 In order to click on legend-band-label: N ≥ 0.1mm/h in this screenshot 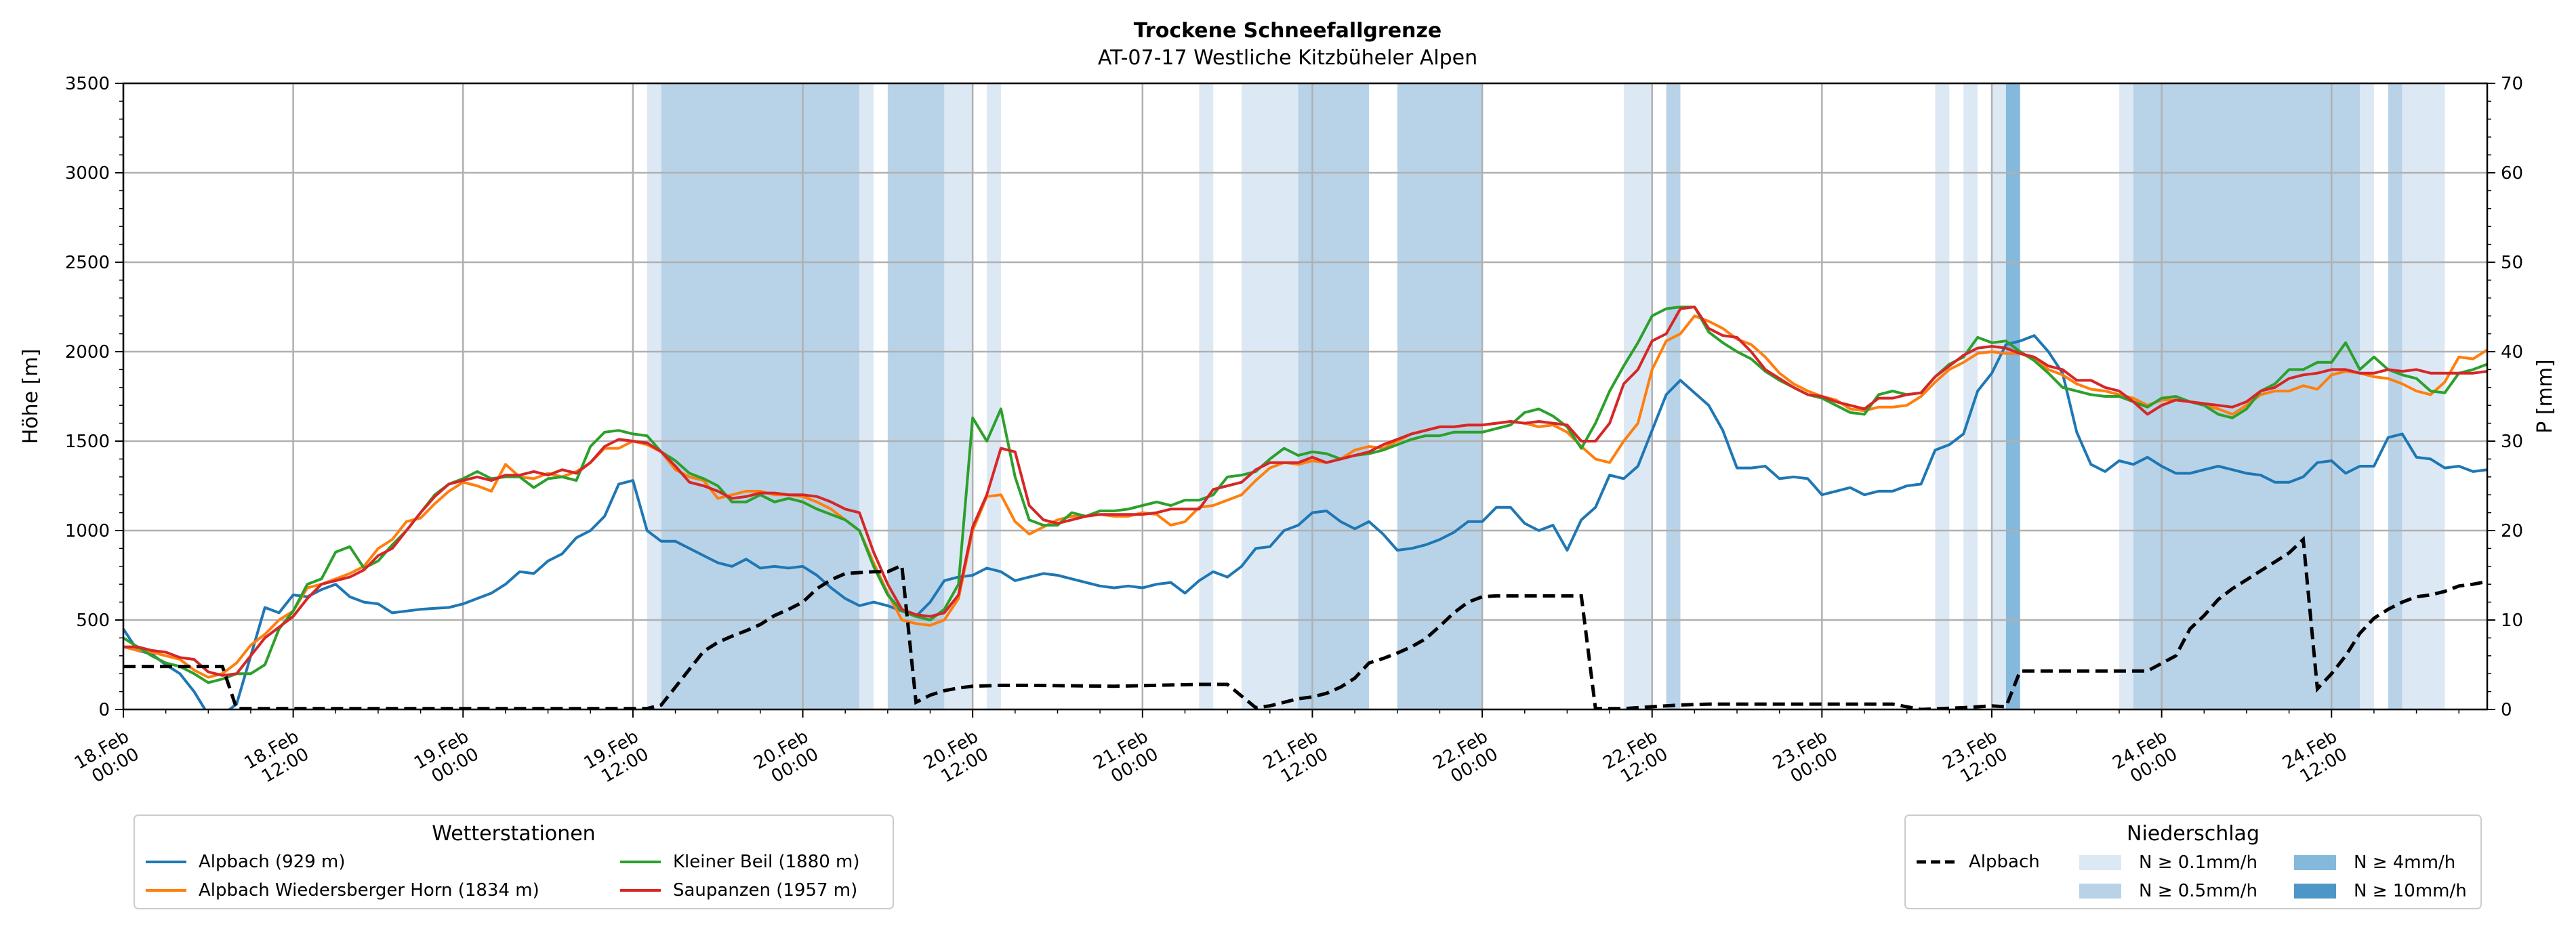, I will do `click(2198, 862)`.